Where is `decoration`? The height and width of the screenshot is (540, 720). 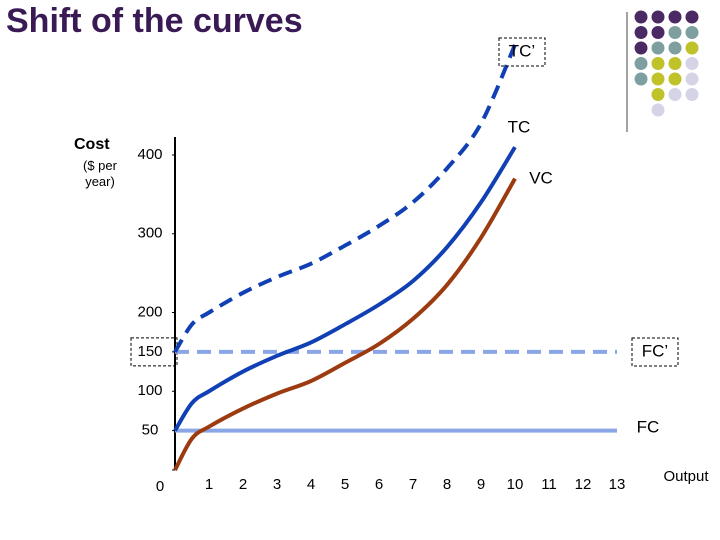
decoration is located at coordinates (666, 63).